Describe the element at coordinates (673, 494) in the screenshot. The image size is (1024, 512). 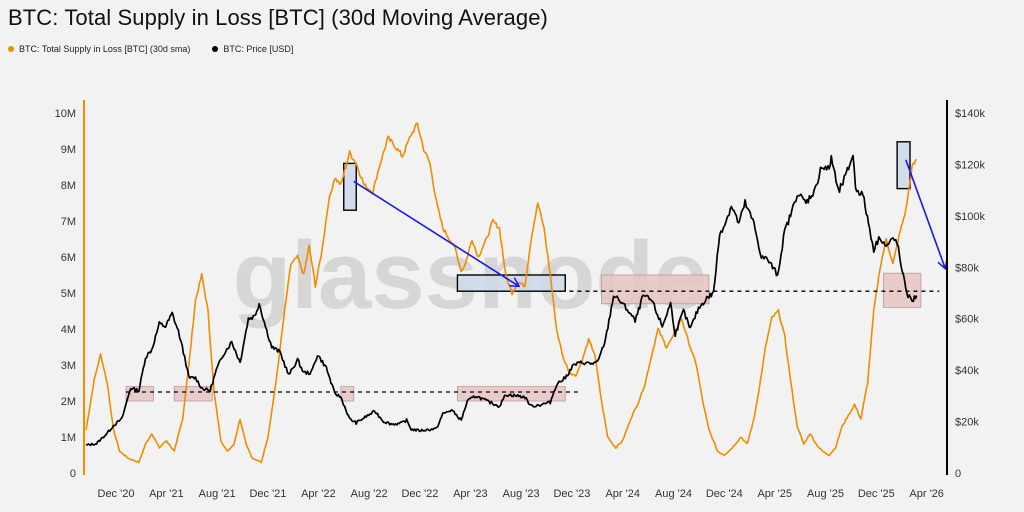
I see `x-tick-label: Aug '24` at that location.